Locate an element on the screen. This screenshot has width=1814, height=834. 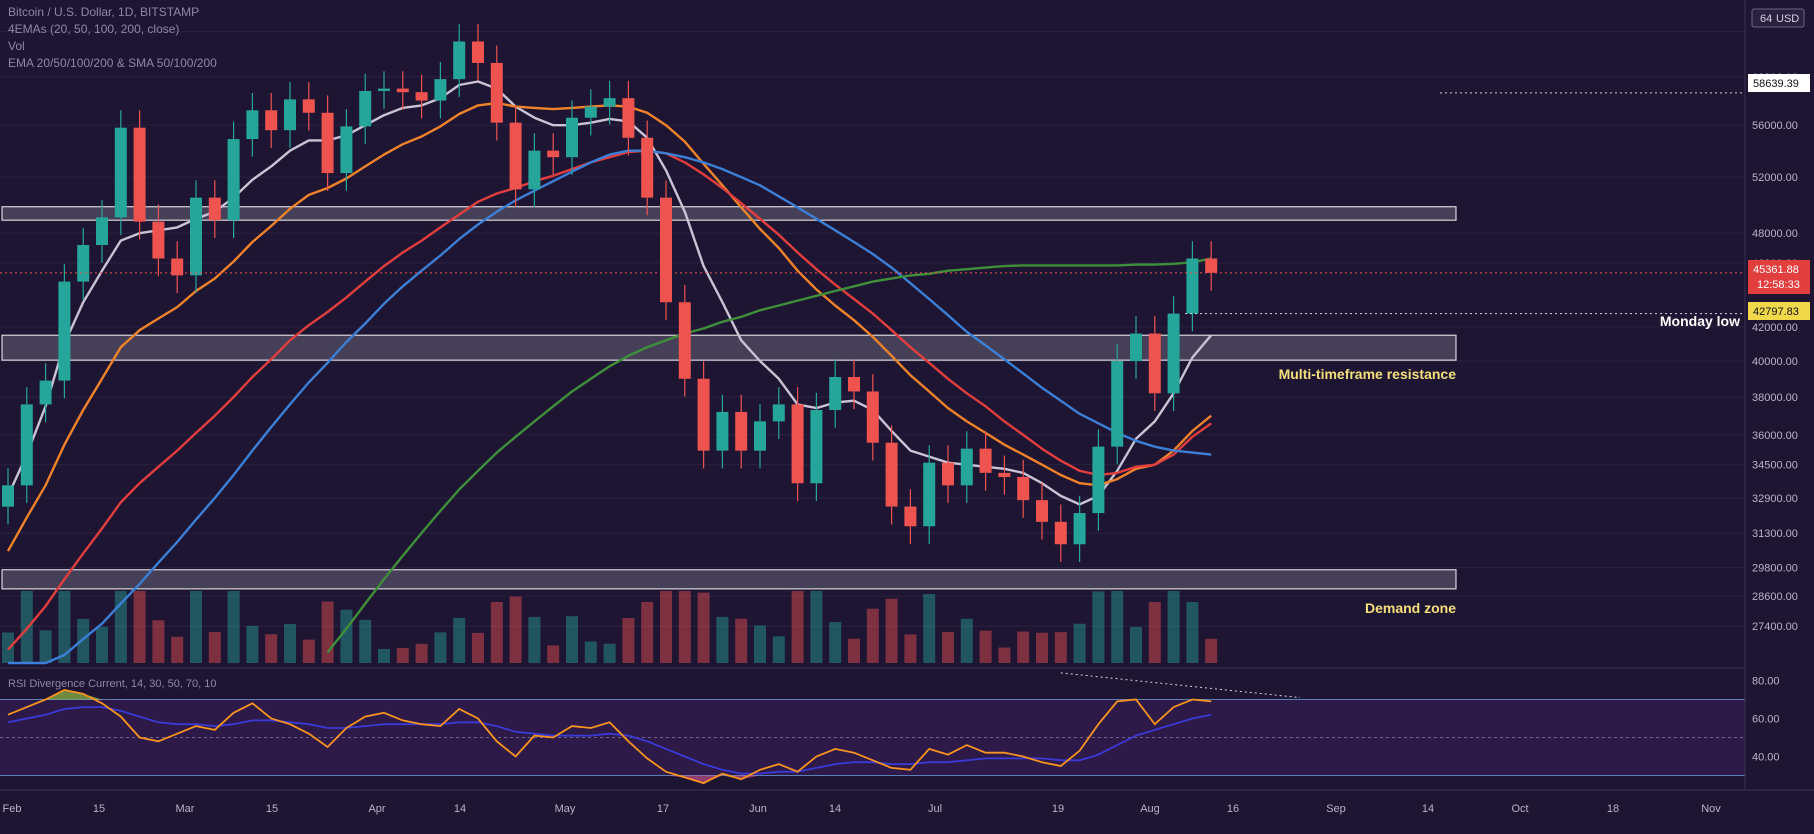
price-tick-15: 27400.00 is located at coordinates (1775, 627).